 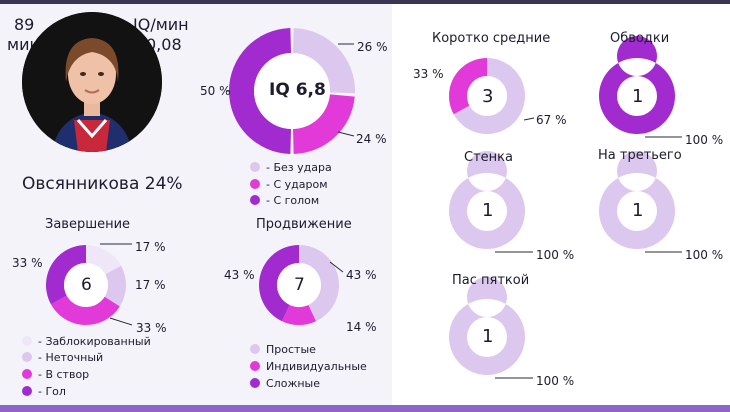 What do you see at coordinates (44, 392) in the screenshot?
I see `finish-legend-item-3: - Гол` at bounding box center [44, 392].